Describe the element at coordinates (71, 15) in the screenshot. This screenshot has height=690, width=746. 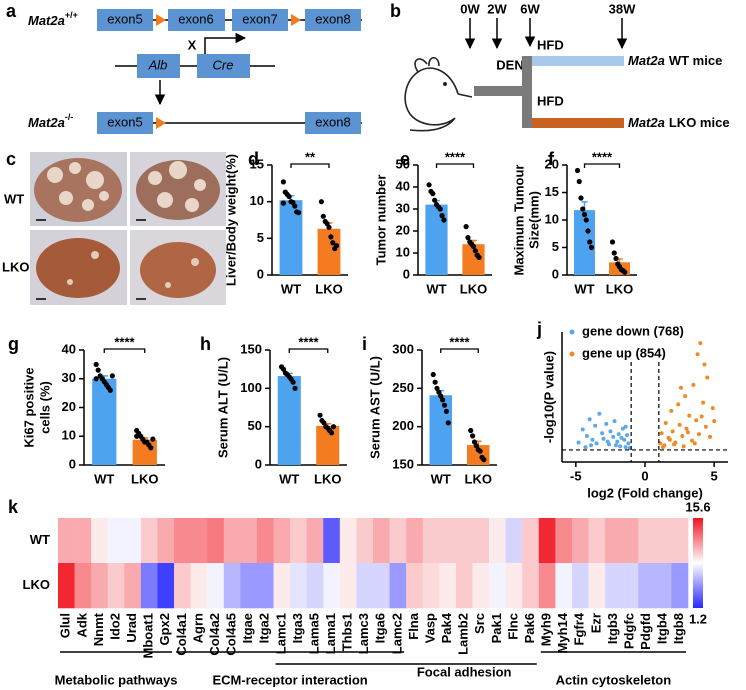
I see `genotype: +/+` at that location.